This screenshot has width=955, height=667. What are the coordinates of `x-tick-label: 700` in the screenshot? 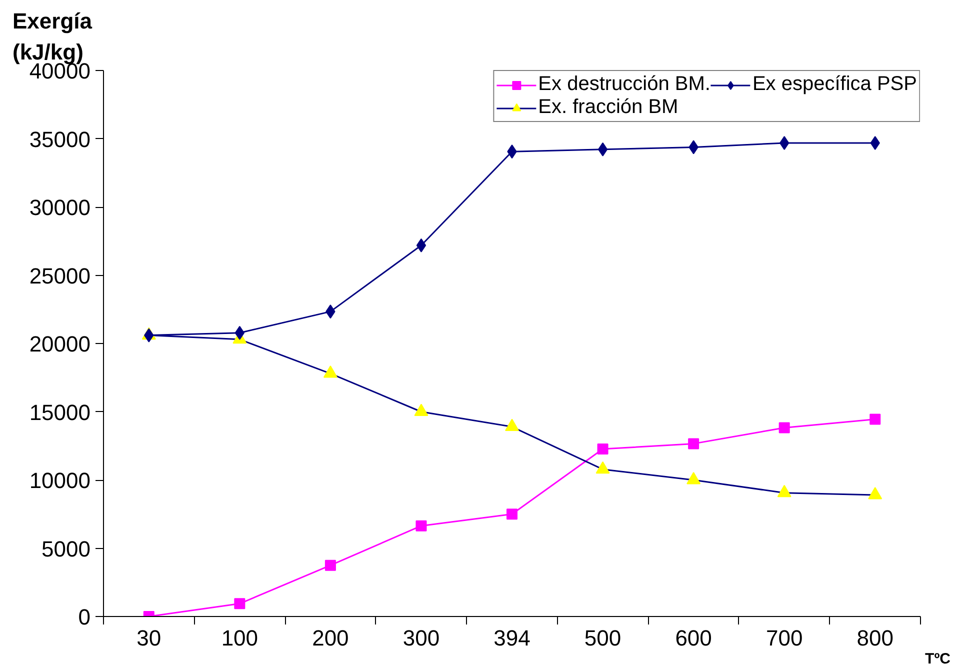 It's located at (784, 638).